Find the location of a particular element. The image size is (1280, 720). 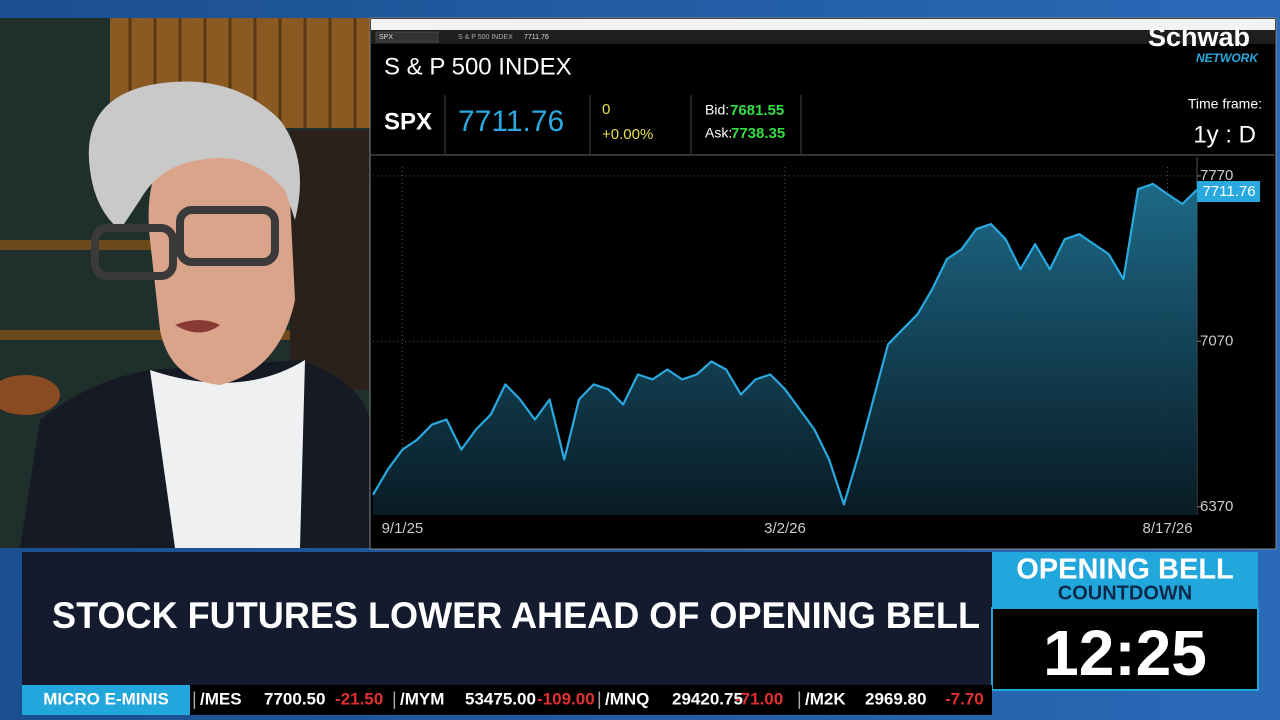

toolbar-last: 7711.76 is located at coordinates (536, 37).